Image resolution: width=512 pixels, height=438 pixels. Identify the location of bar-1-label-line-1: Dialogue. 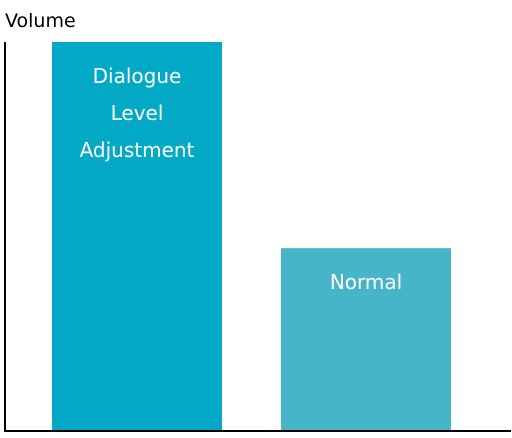
(137, 76).